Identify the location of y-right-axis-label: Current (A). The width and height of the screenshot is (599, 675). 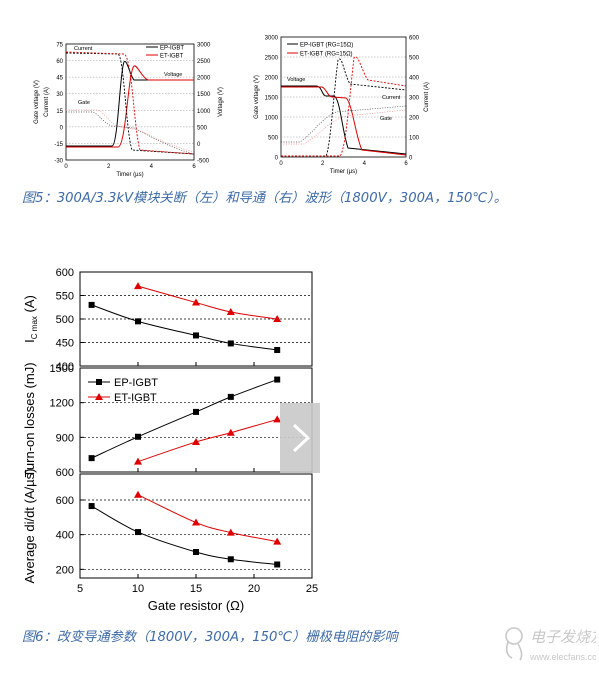
(427, 97).